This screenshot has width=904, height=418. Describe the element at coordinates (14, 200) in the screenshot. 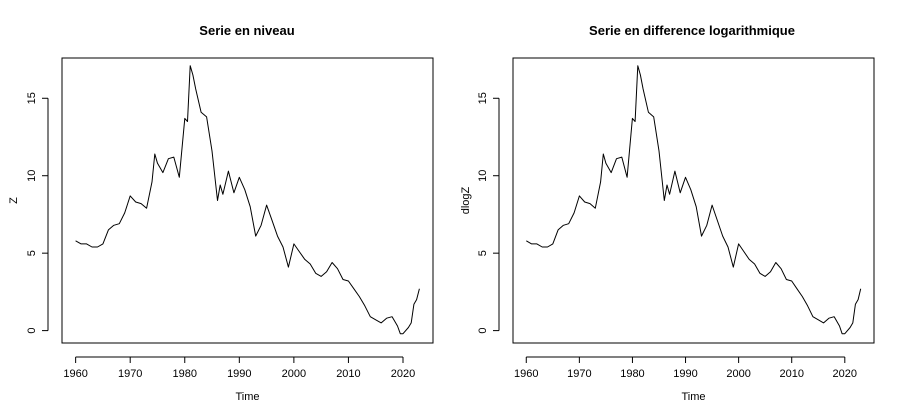

I see `y-axis-label: Z` at that location.